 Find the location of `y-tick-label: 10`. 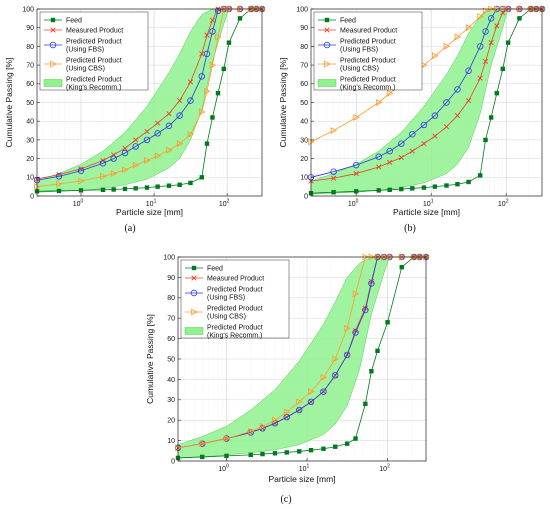

y-tick-label: 10 is located at coordinates (304, 178).